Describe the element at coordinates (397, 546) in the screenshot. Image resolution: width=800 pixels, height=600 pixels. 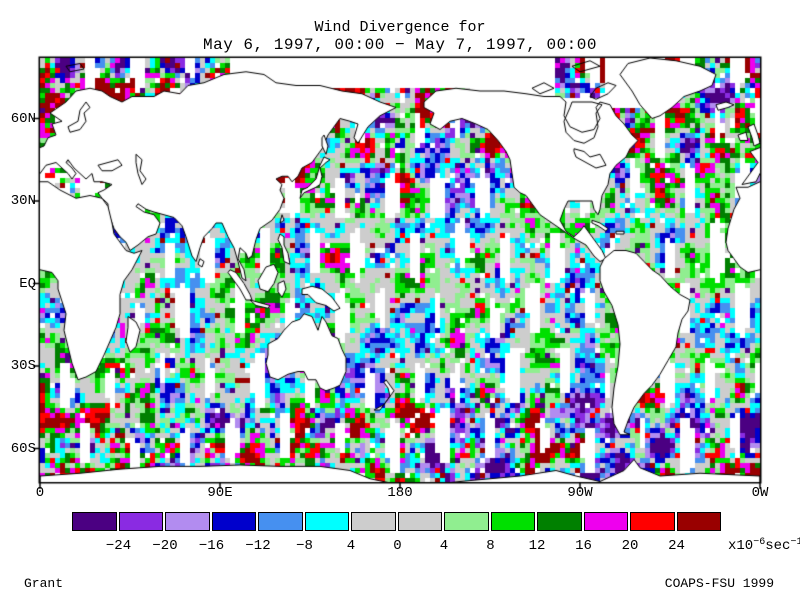
I see `colorbar-tick-label: 0` at that location.